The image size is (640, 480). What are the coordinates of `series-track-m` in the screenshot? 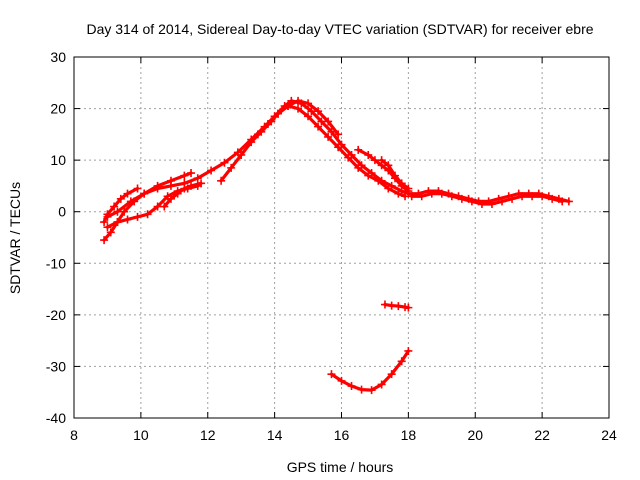 It's located at (396, 306).